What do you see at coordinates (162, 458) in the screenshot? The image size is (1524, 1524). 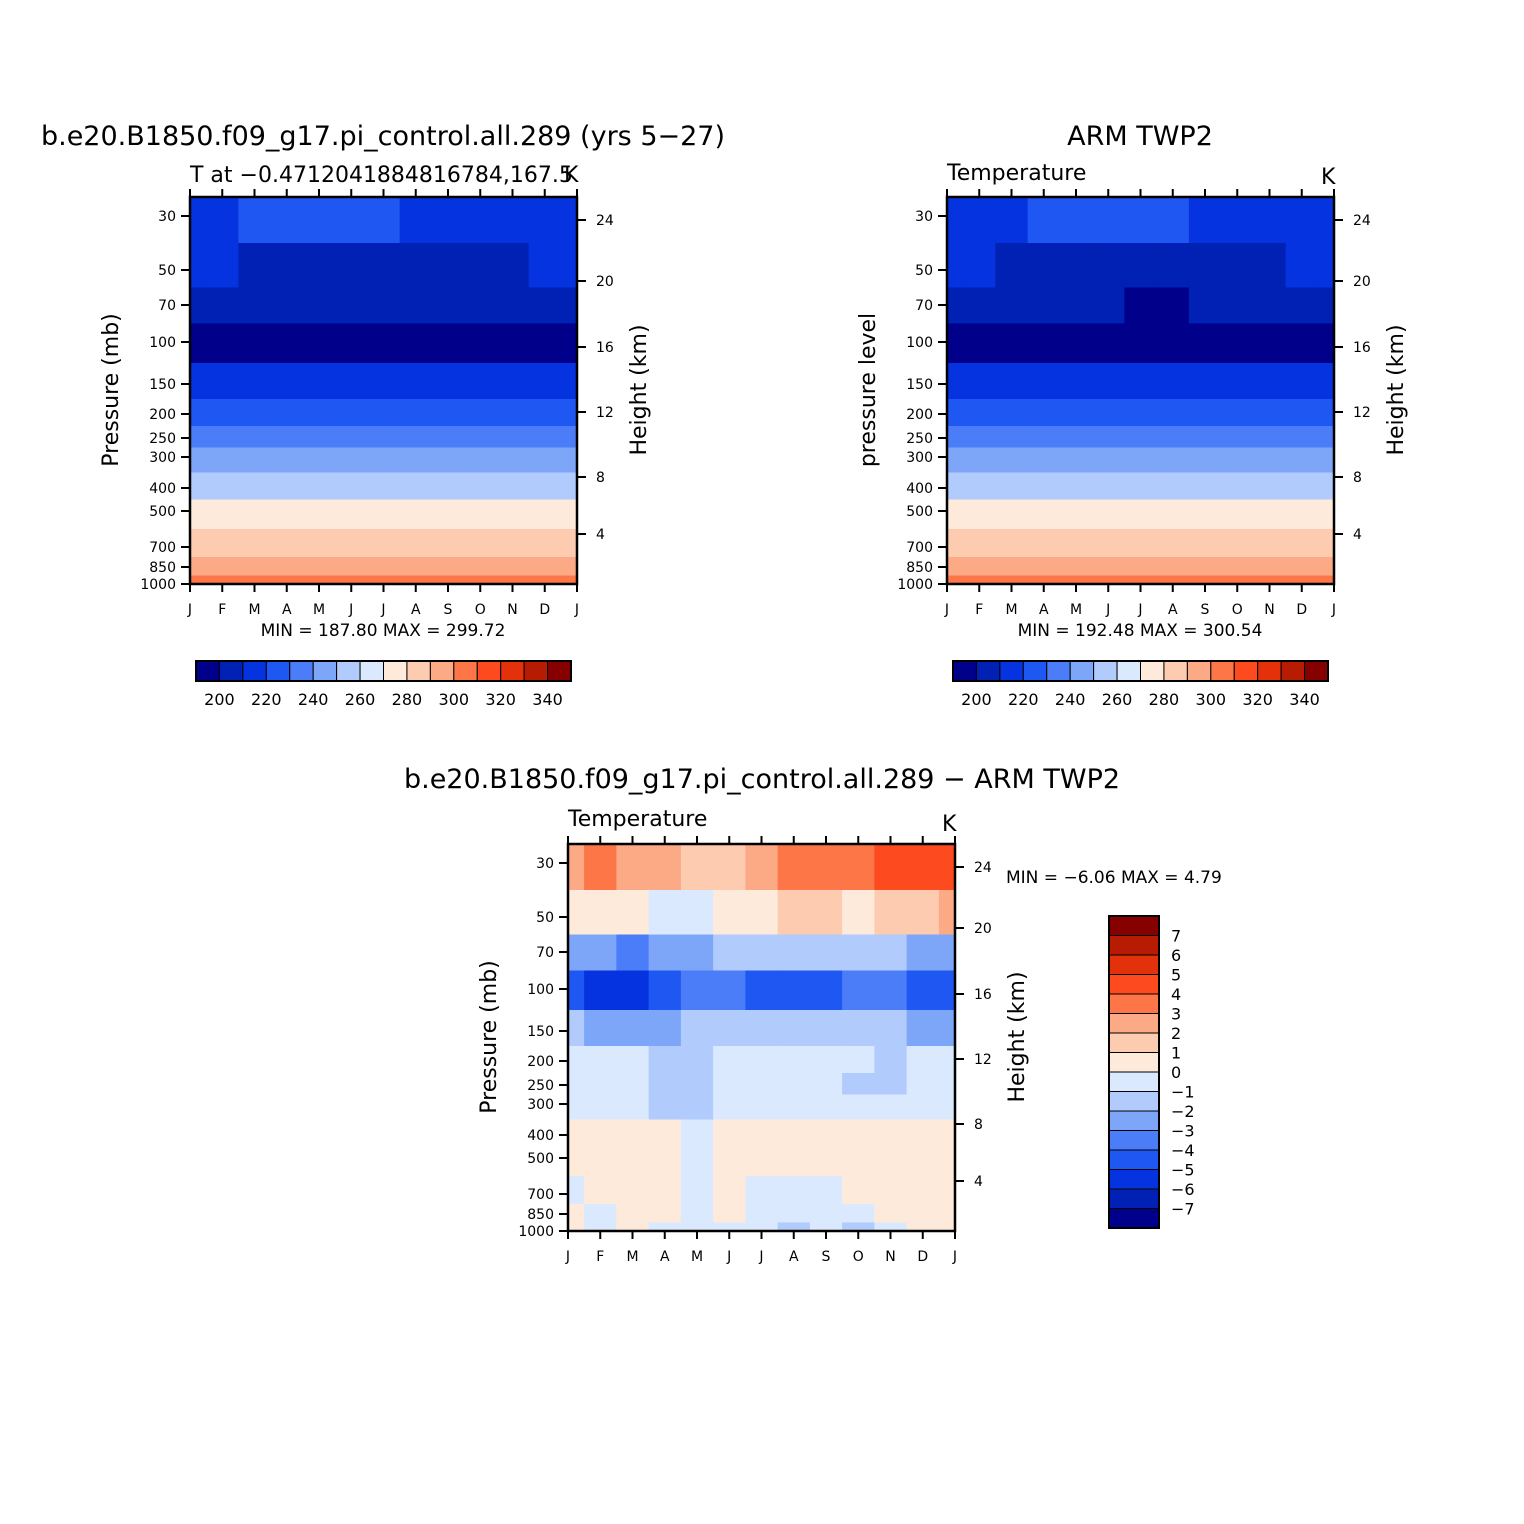 I see `y-tick-label: 300` at bounding box center [162, 458].